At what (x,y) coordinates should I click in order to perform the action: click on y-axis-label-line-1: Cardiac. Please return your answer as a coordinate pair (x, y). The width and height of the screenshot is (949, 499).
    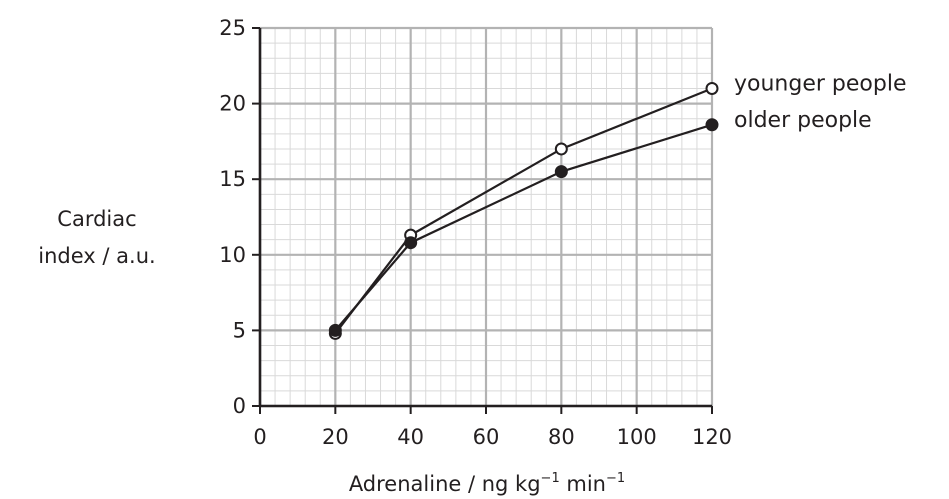
    Looking at the image, I should click on (96, 219).